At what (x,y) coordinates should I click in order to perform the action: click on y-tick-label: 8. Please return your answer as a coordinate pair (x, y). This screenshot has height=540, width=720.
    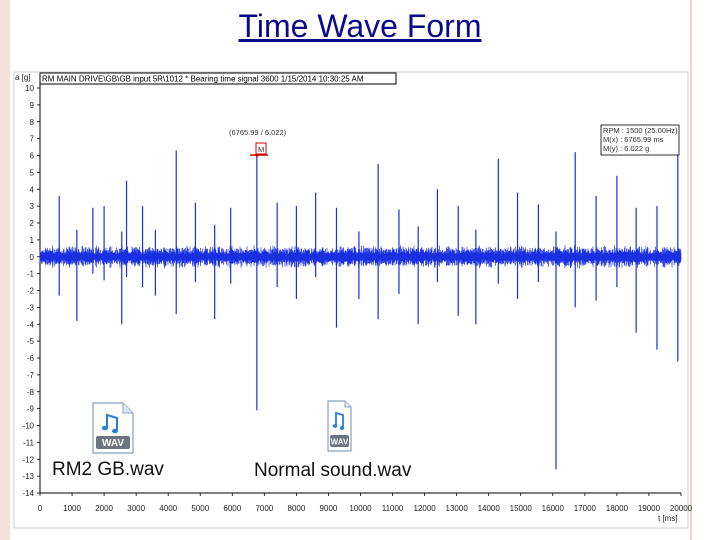
    Looking at the image, I should click on (32, 122).